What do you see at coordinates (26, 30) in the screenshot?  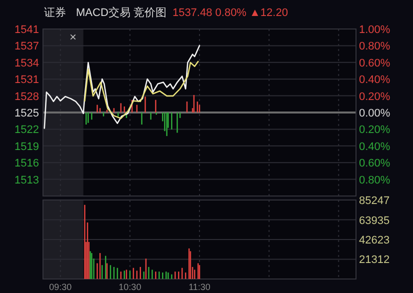 I see `y-tick-label: 1541` at bounding box center [26, 30].